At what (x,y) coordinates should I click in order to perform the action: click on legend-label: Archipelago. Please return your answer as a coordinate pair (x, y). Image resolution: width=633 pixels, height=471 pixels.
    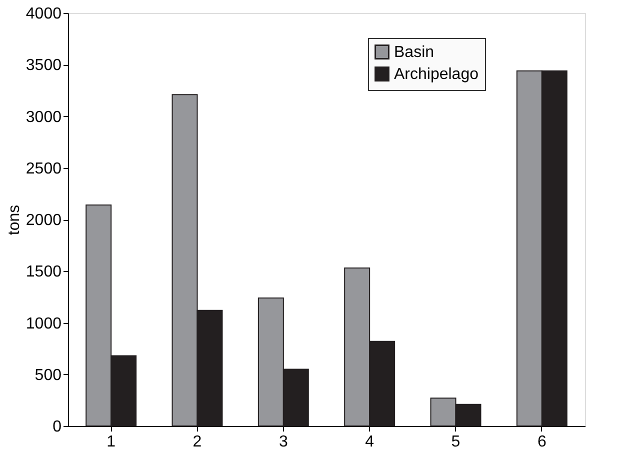
    Looking at the image, I should click on (436, 74).